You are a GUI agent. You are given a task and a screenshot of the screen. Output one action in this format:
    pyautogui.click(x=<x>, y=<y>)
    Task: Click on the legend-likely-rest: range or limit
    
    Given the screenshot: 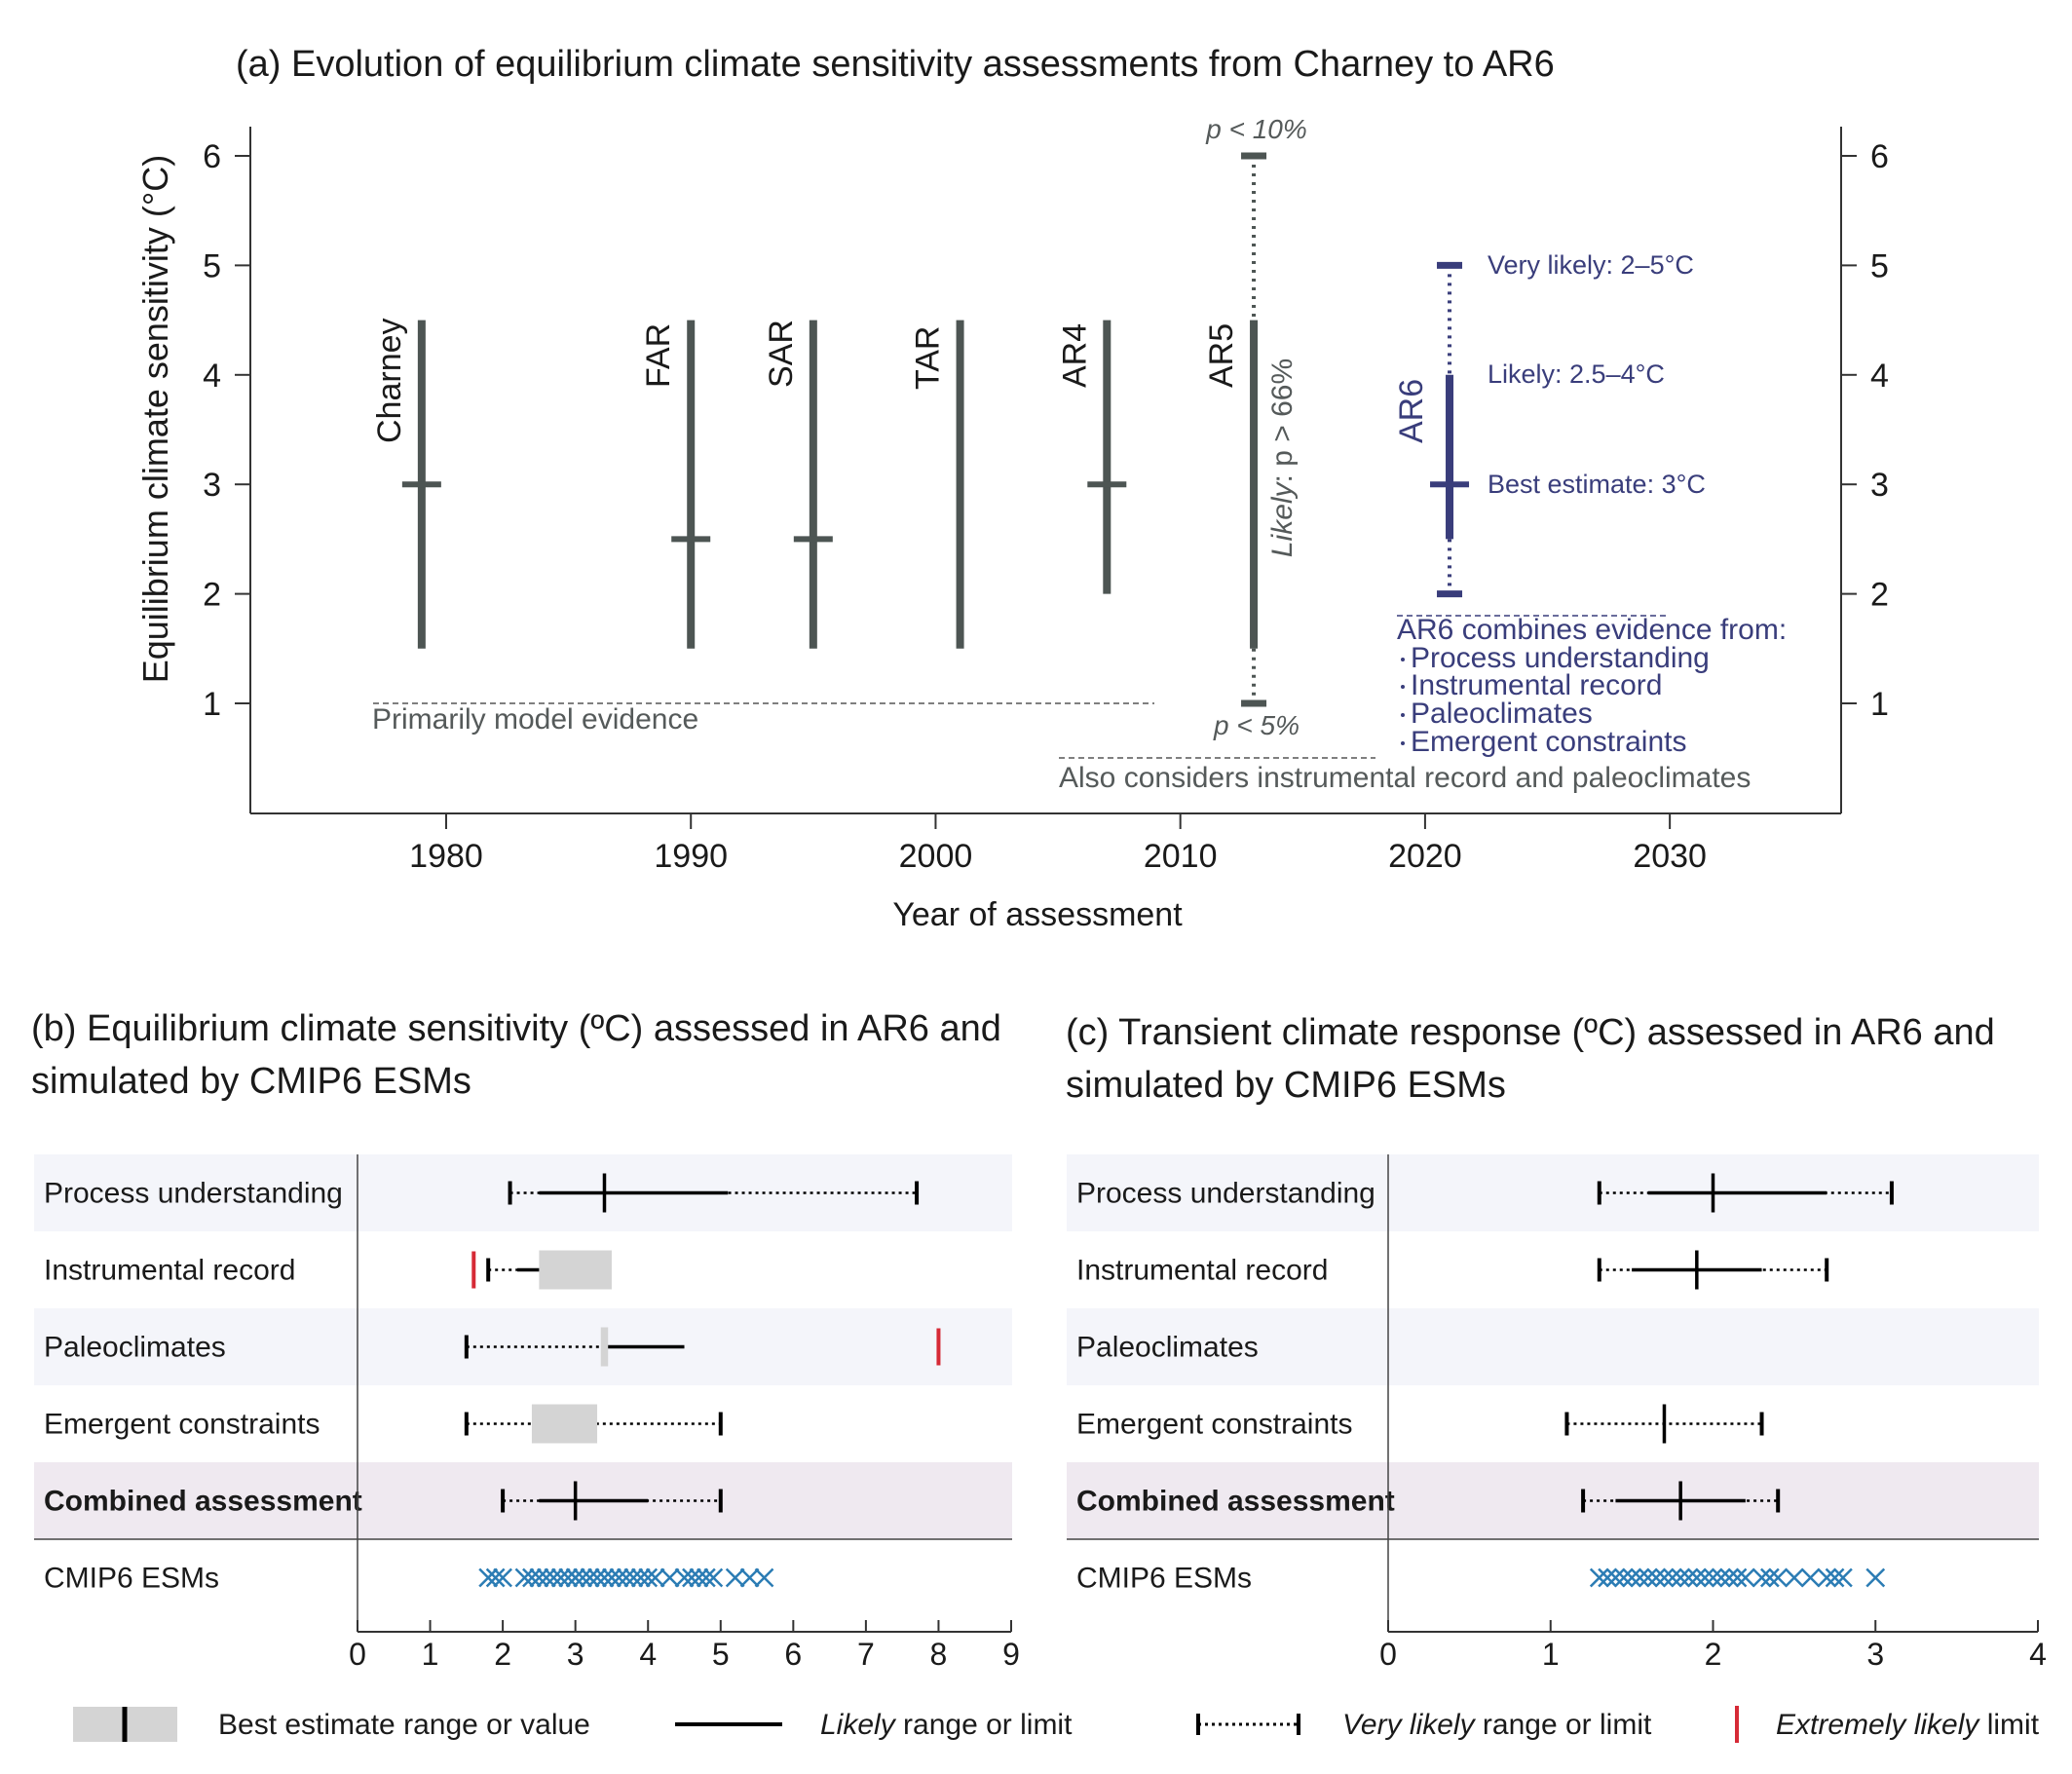 What is the action you would take?
    pyautogui.click(x=984, y=1725)
    